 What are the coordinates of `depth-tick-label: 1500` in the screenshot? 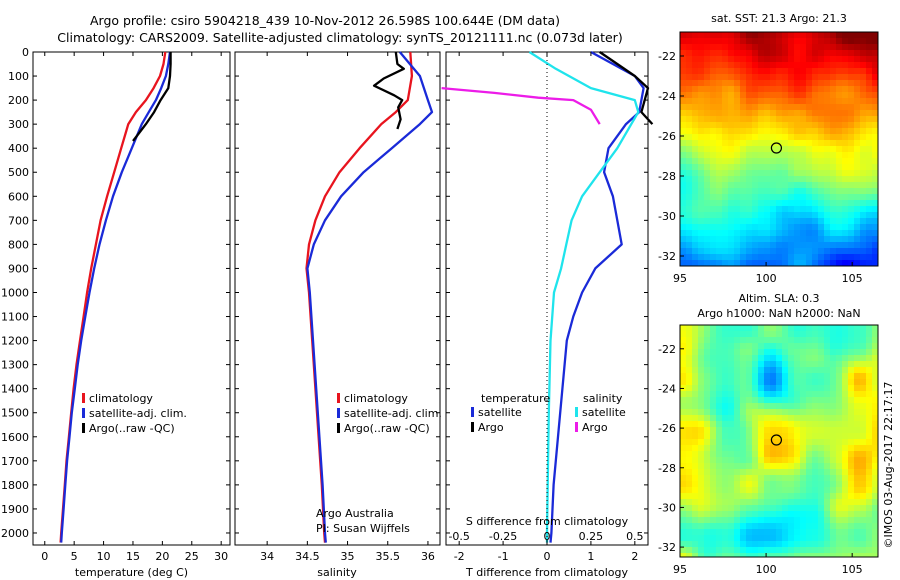 It's located at (15, 413).